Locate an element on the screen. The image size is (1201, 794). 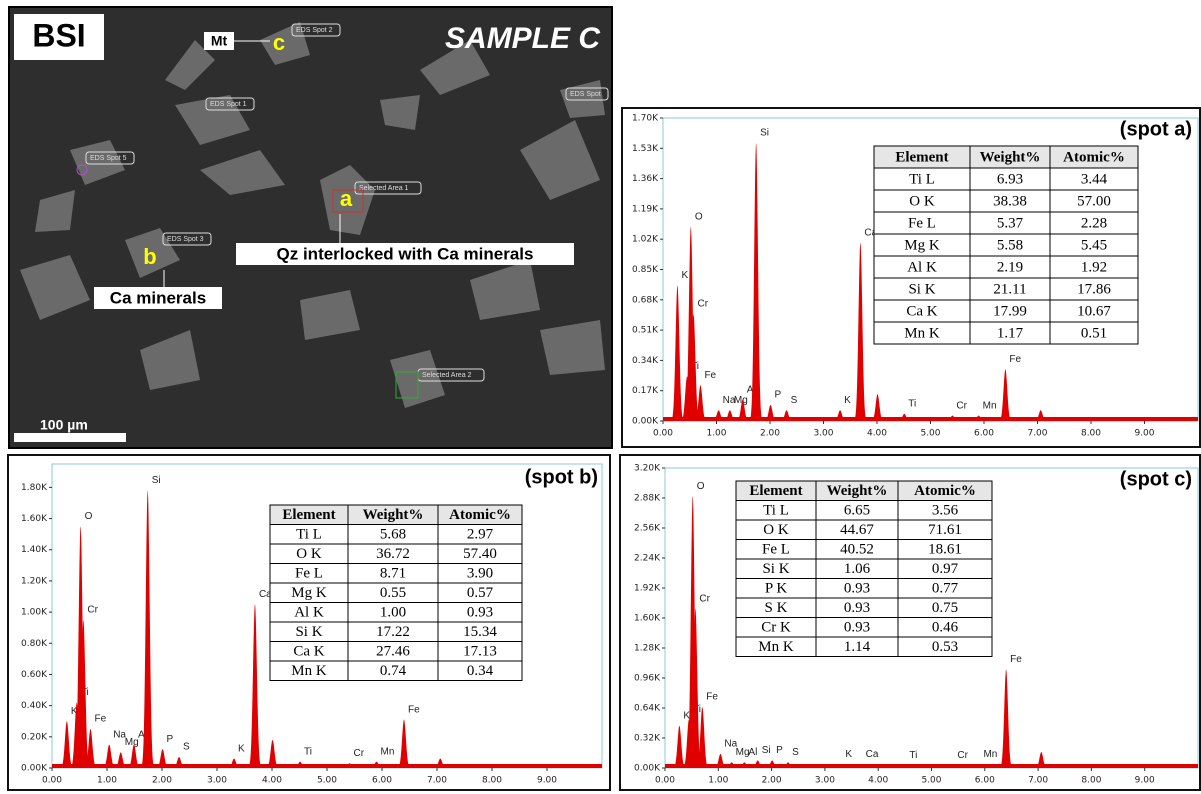
peak-label: O is located at coordinates (699, 216).